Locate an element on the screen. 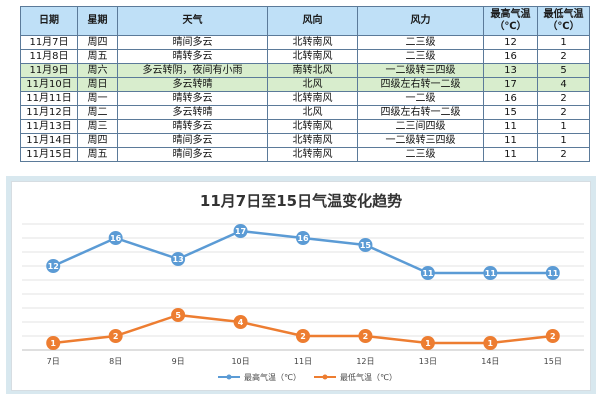  x-tick-label: 8日 is located at coordinates (115, 361).